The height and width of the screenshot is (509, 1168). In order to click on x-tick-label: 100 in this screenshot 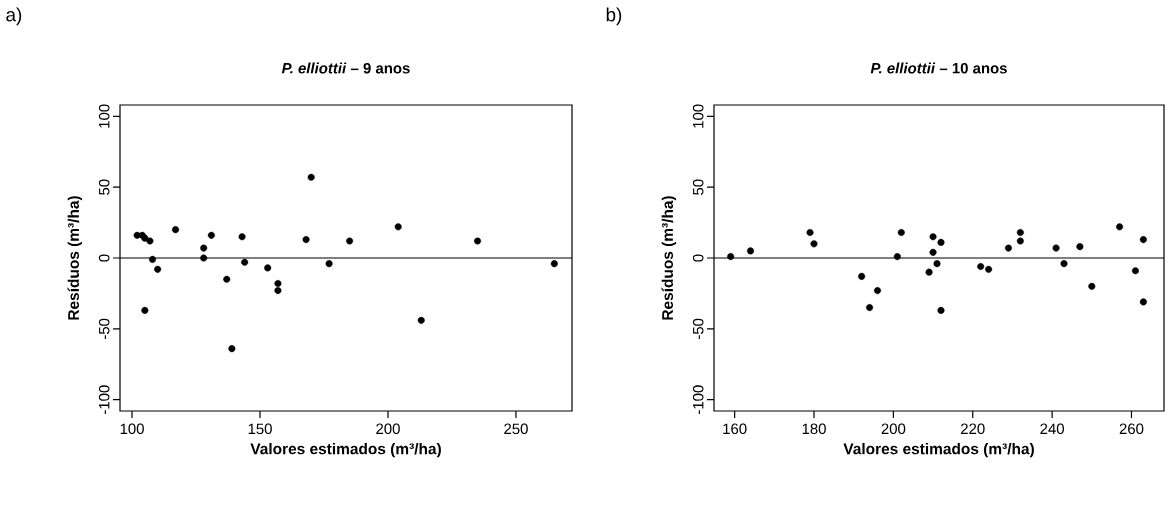, I will do `click(132, 429)`.